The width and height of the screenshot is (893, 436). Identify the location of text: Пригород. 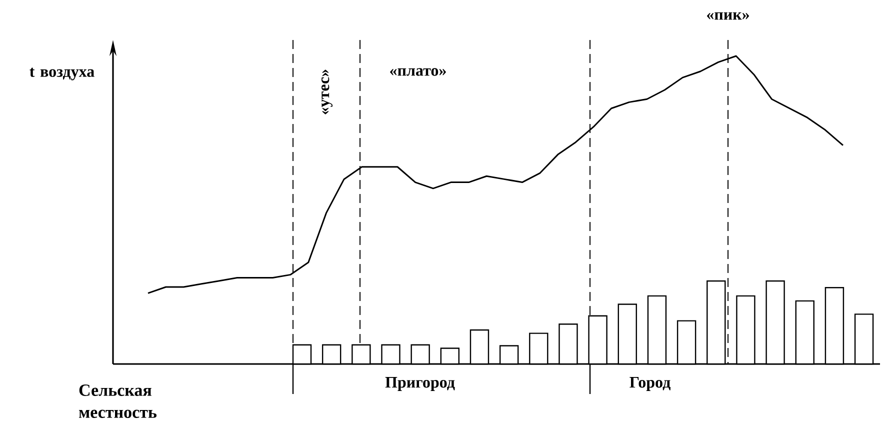
(420, 384).